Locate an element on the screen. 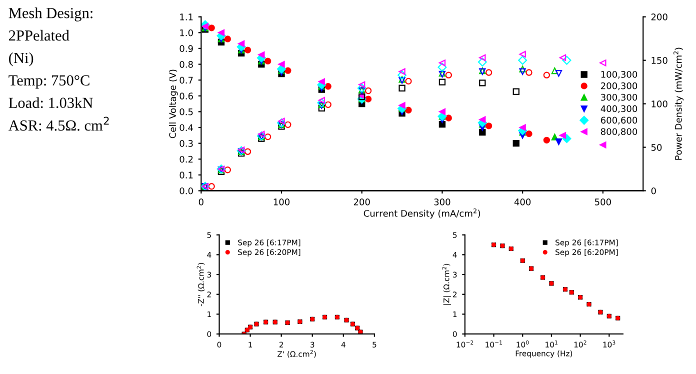 Image resolution: width=696 pixels, height=374 pixels. text: Load: 1.03kN is located at coordinates (50, 102).